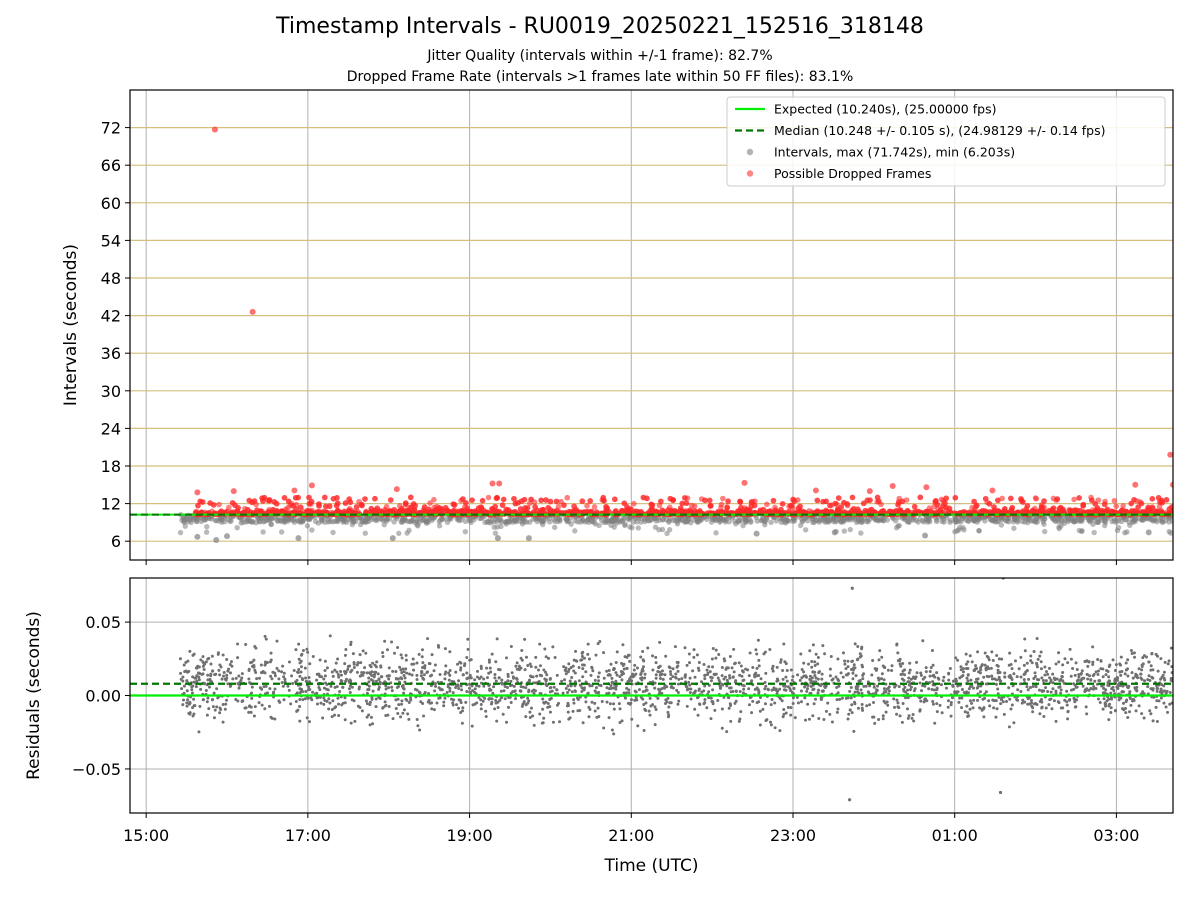 Image resolution: width=1200 pixels, height=900 pixels. What do you see at coordinates (111, 391) in the screenshot?
I see `y-tick-label: 30` at bounding box center [111, 391].